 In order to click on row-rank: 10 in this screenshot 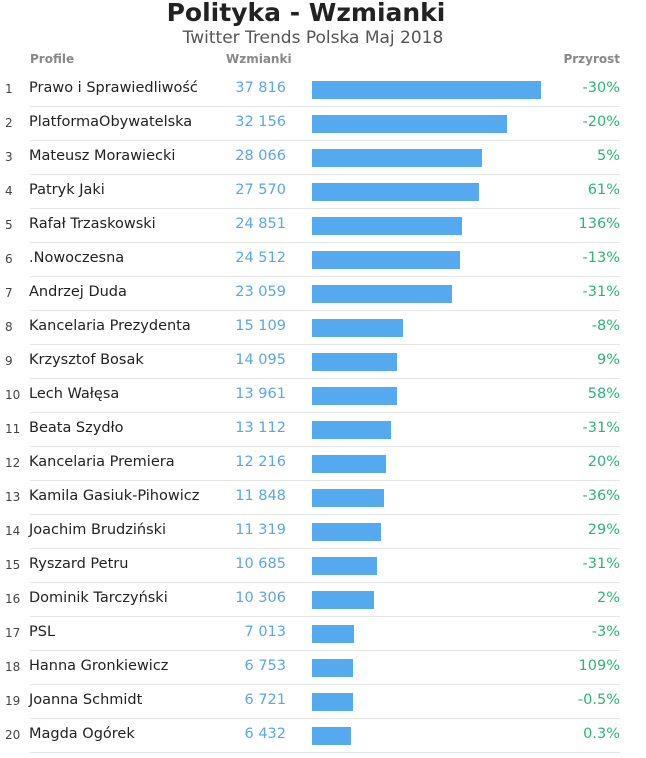, I will do `click(13, 395)`.